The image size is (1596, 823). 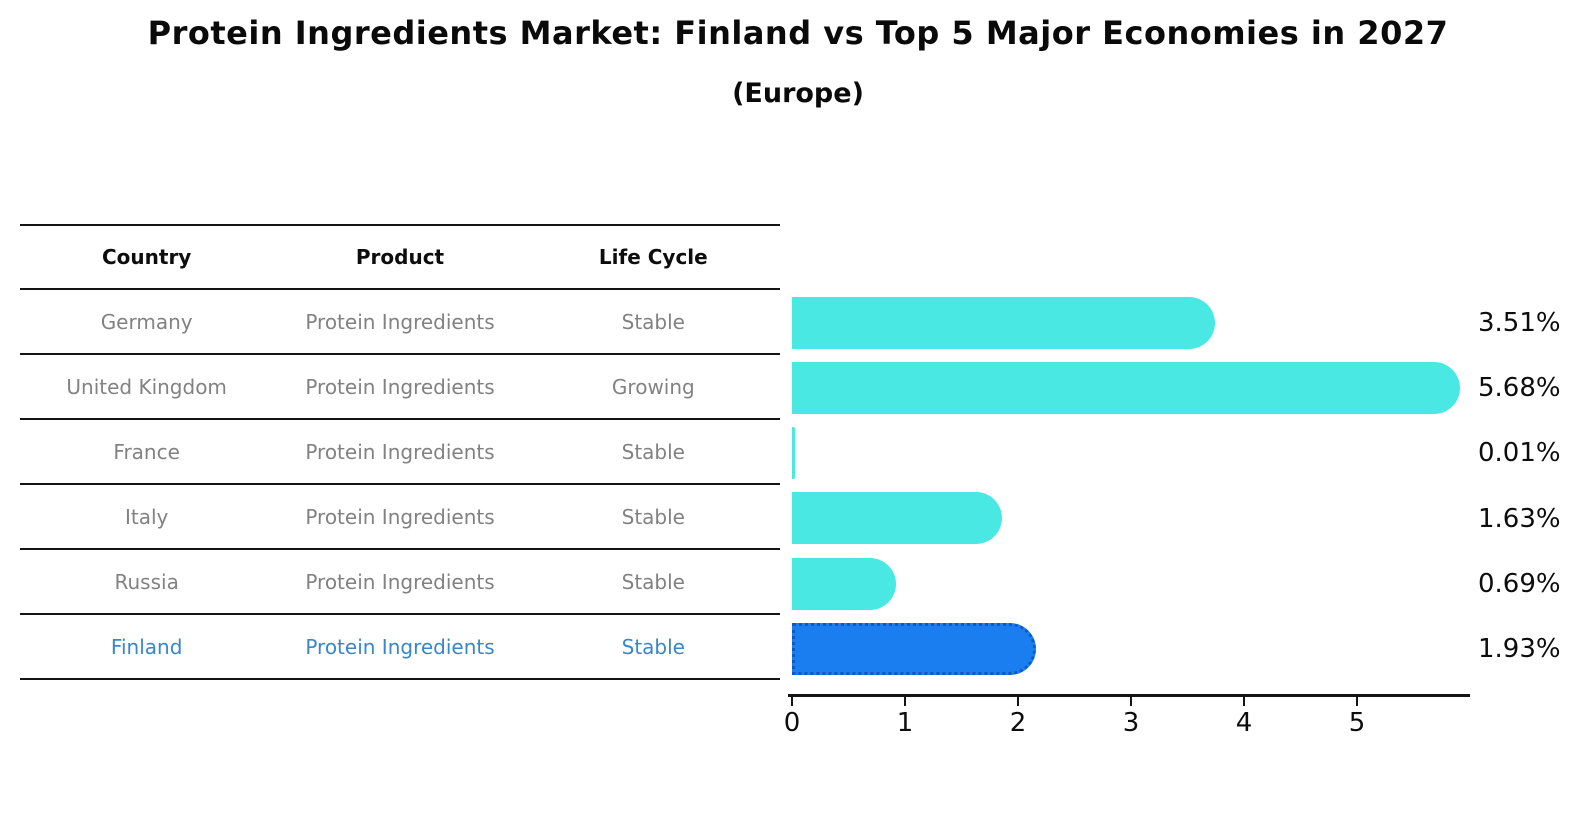 What do you see at coordinates (147, 452) in the screenshot?
I see `cell-country-france: France` at bounding box center [147, 452].